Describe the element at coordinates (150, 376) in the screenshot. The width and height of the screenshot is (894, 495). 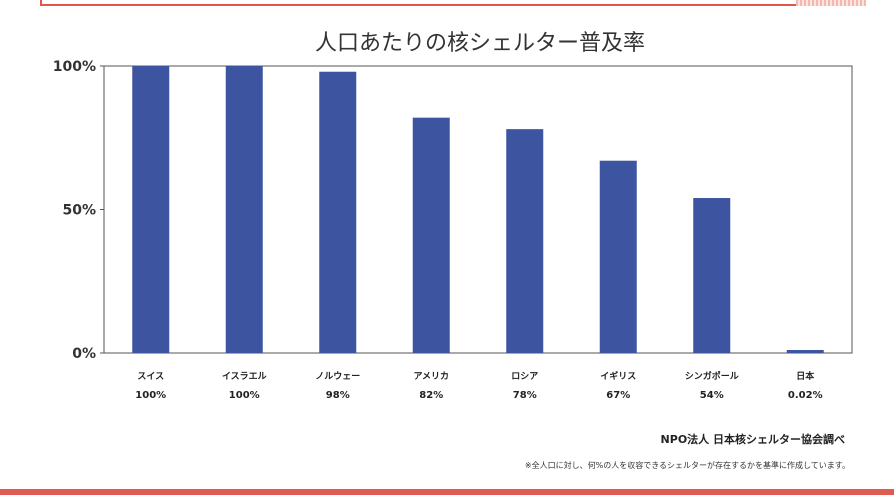
I see `x-category-label: スイス` at that location.